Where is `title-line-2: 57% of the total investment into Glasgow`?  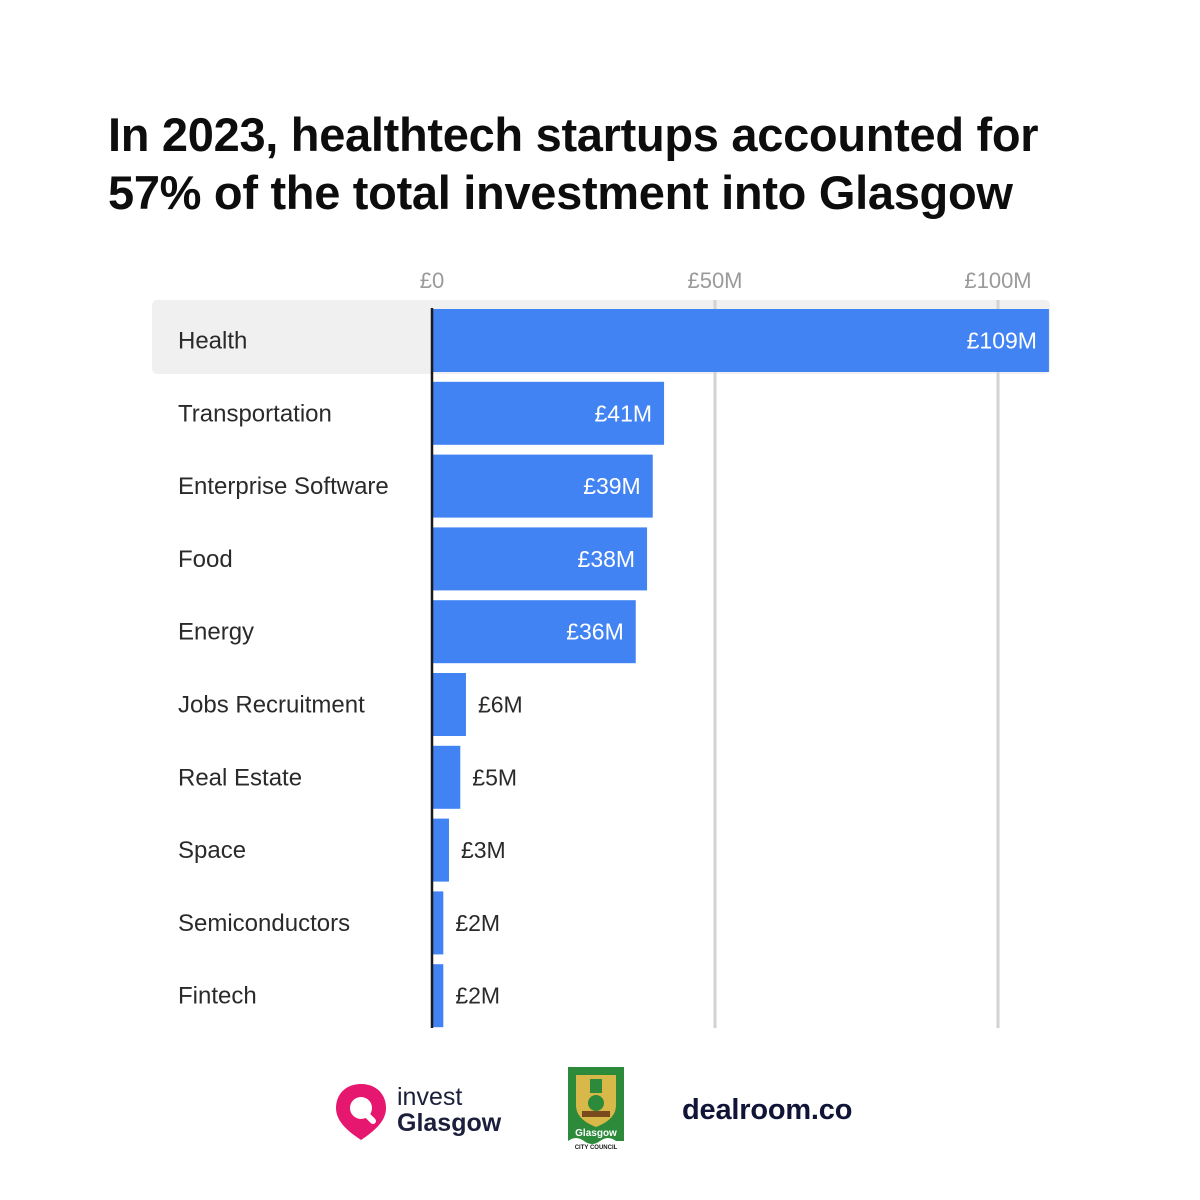
title-line-2: 57% of the total investment into Glasgow is located at coordinates (560, 192).